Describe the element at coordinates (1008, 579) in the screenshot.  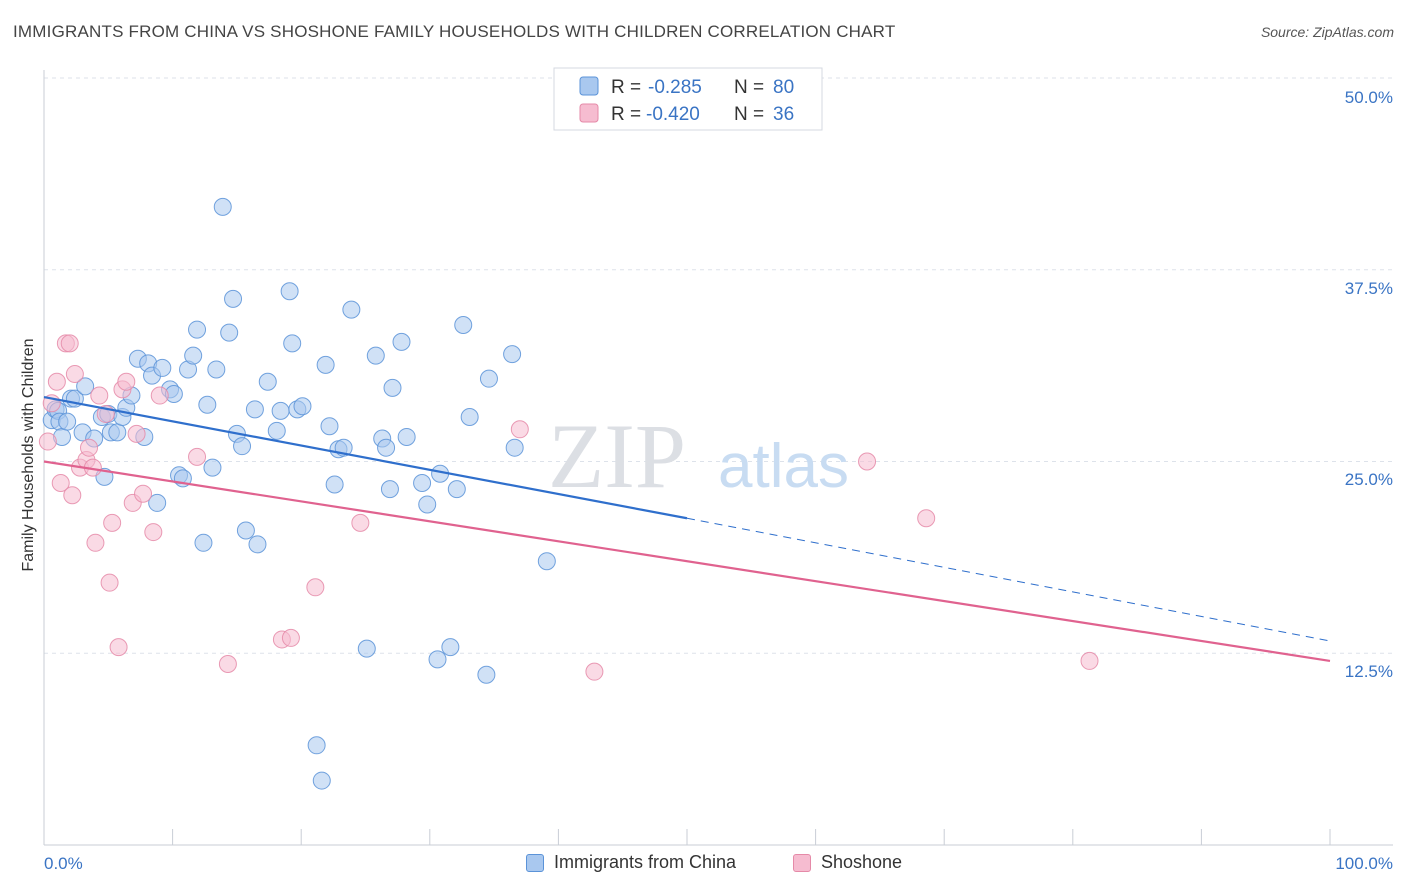
I see `trend-line-china-extrapolated` at that location.